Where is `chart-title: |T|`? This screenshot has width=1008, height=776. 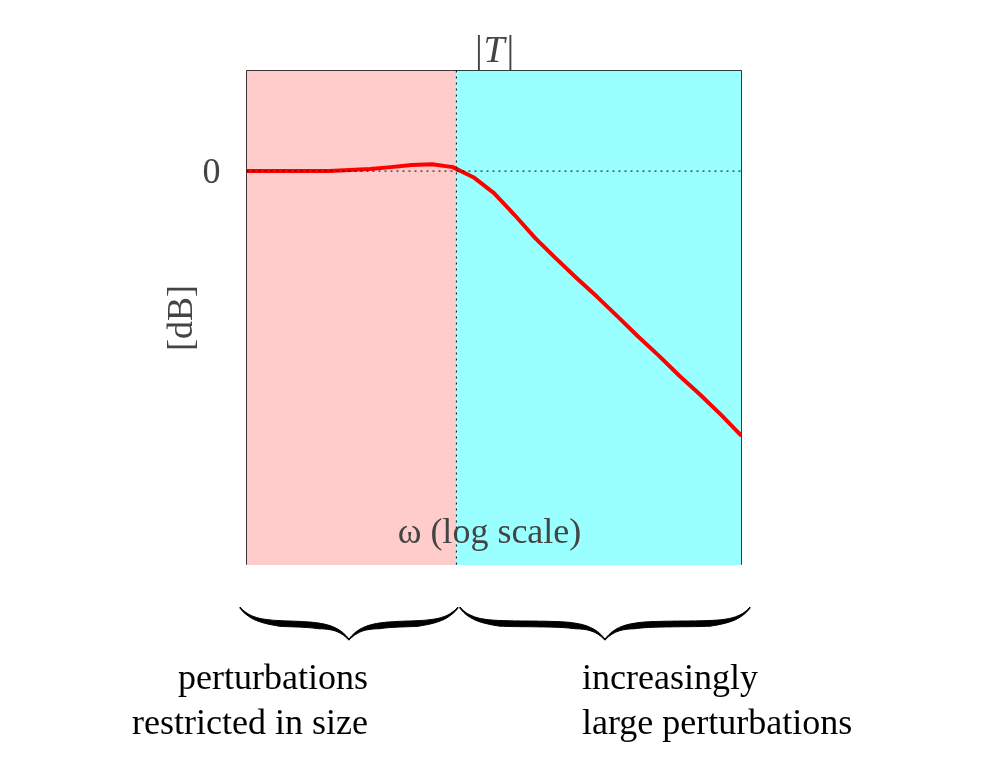
chart-title: |T| is located at coordinates (494, 48).